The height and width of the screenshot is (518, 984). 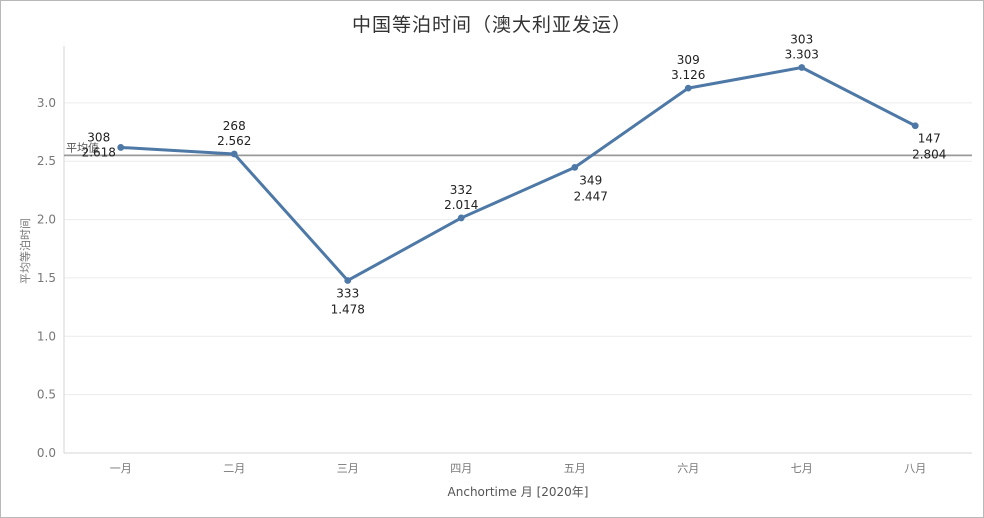 What do you see at coordinates (98, 137) in the screenshot?
I see `data-label-count: 308` at bounding box center [98, 137].